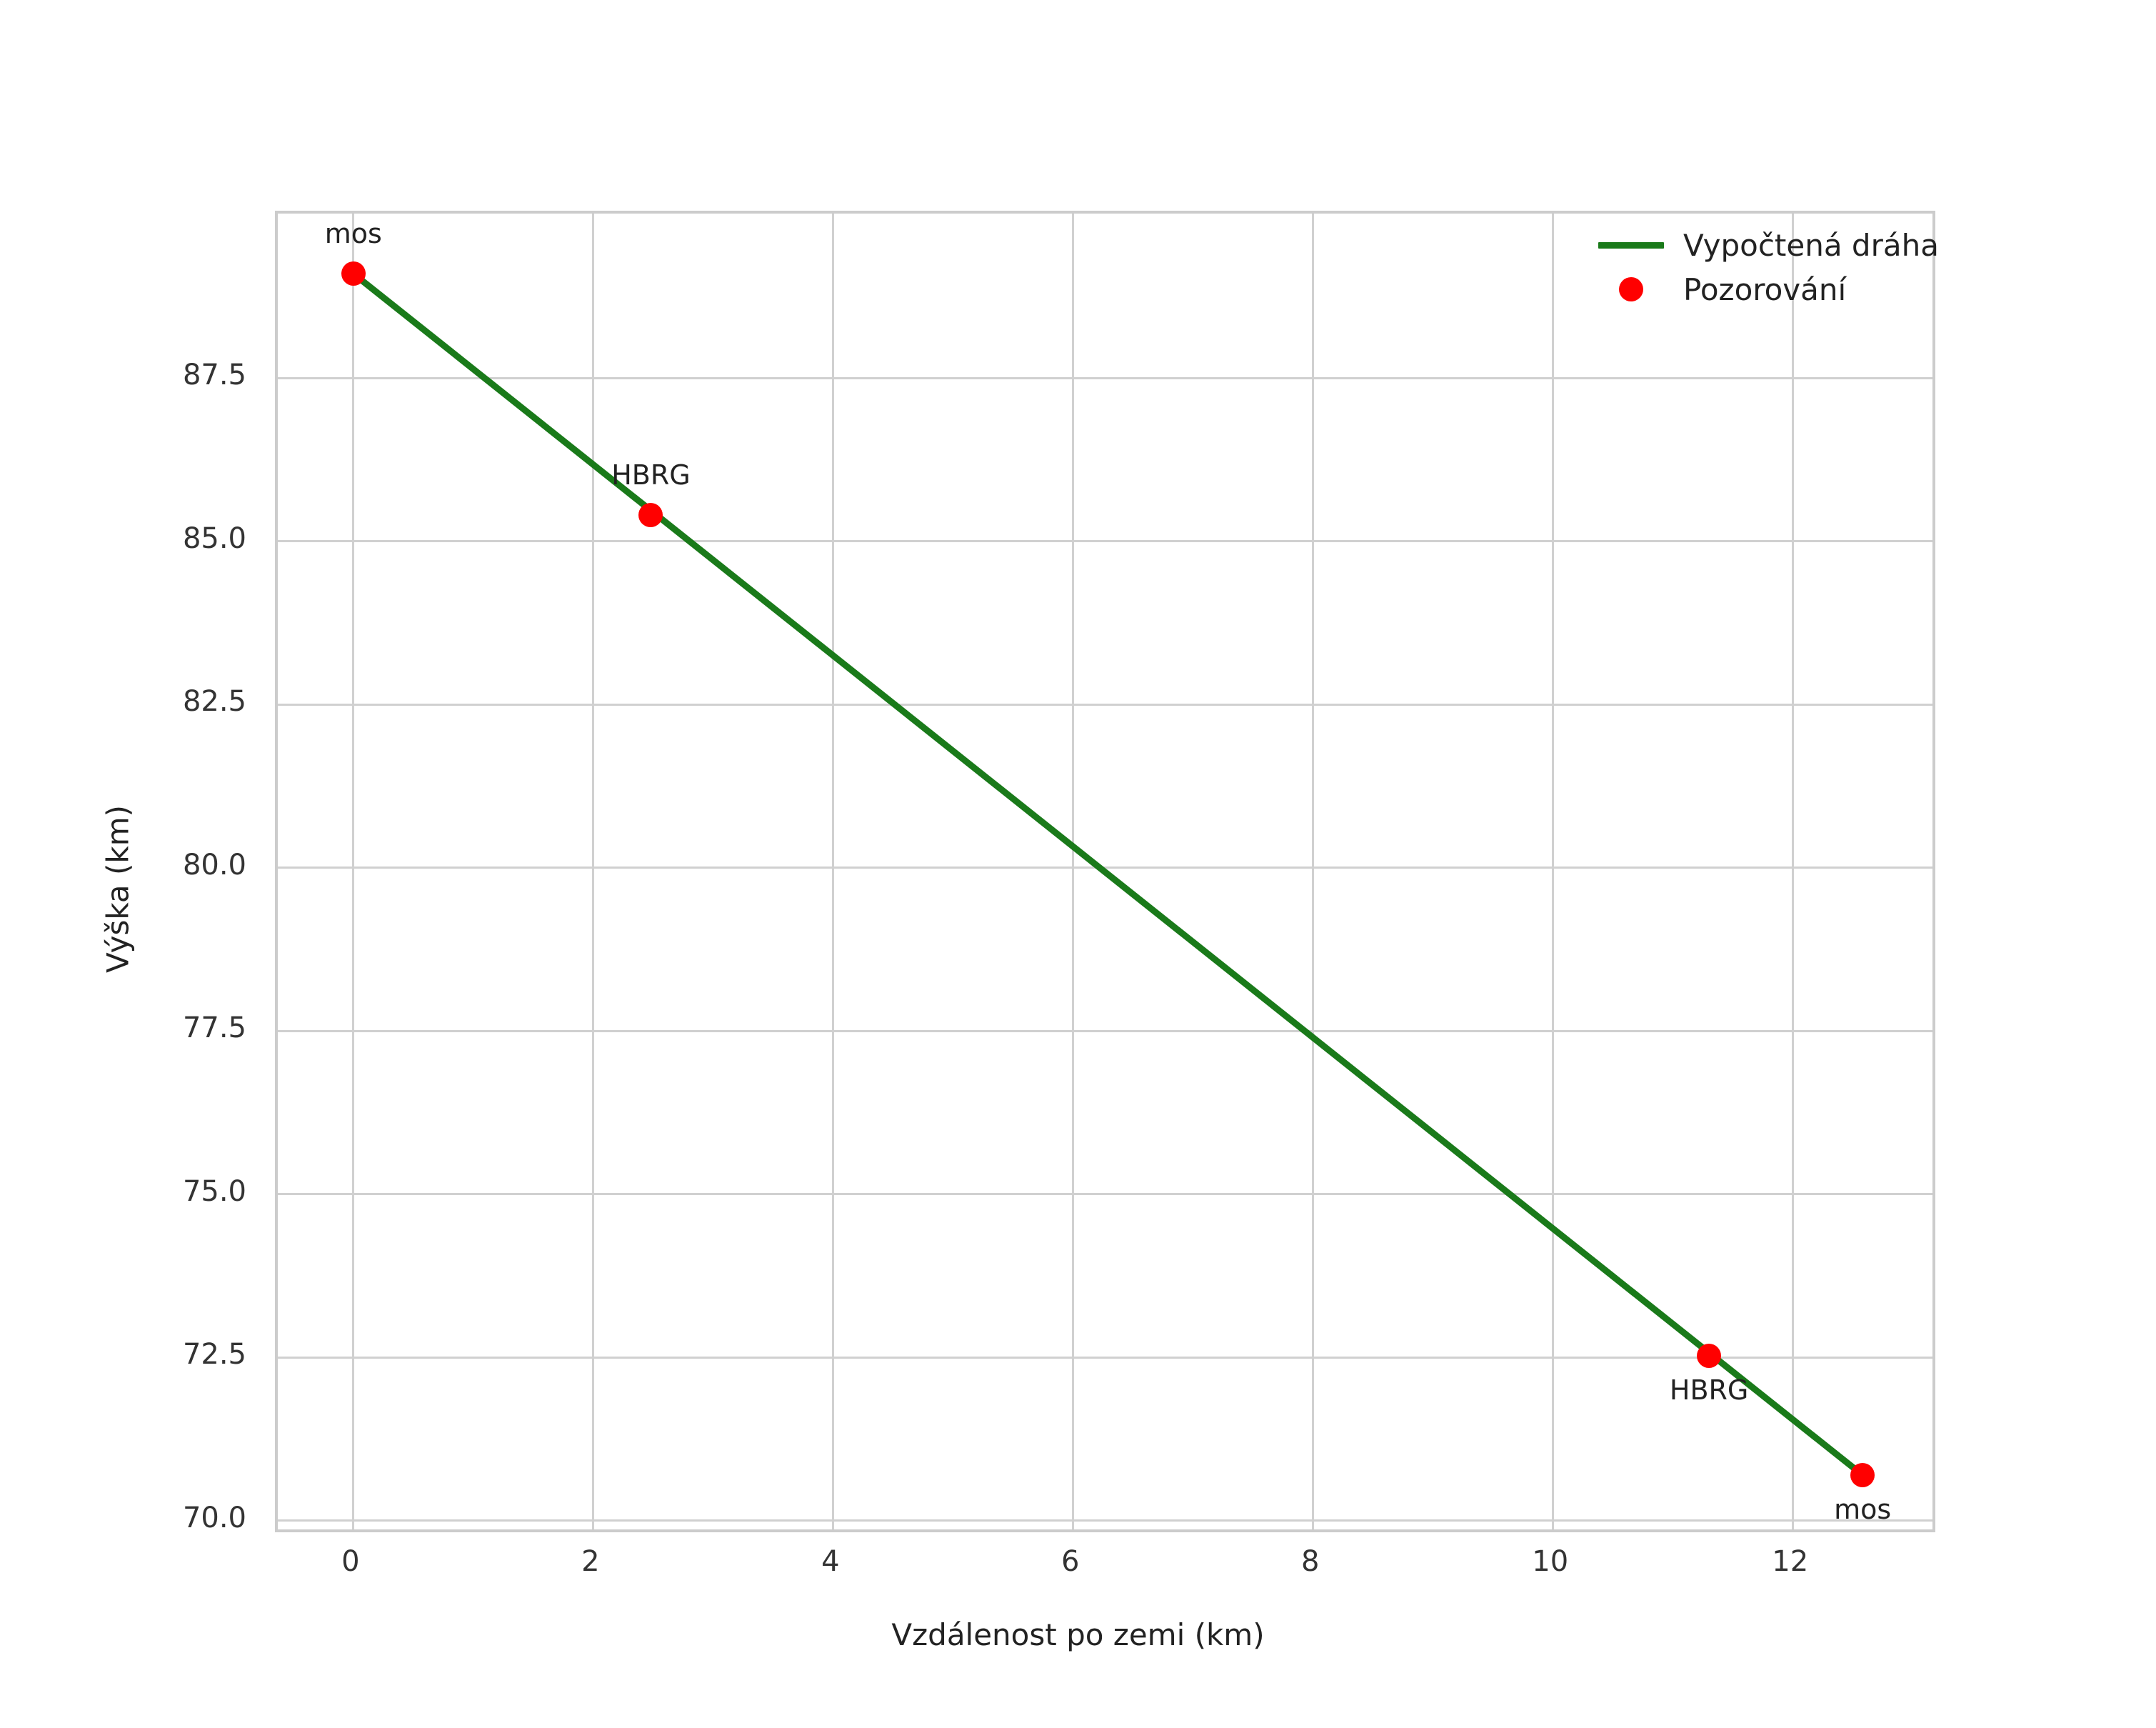 This screenshot has height=1728, width=2156. I want to click on x-tick-label: 4, so click(831, 1561).